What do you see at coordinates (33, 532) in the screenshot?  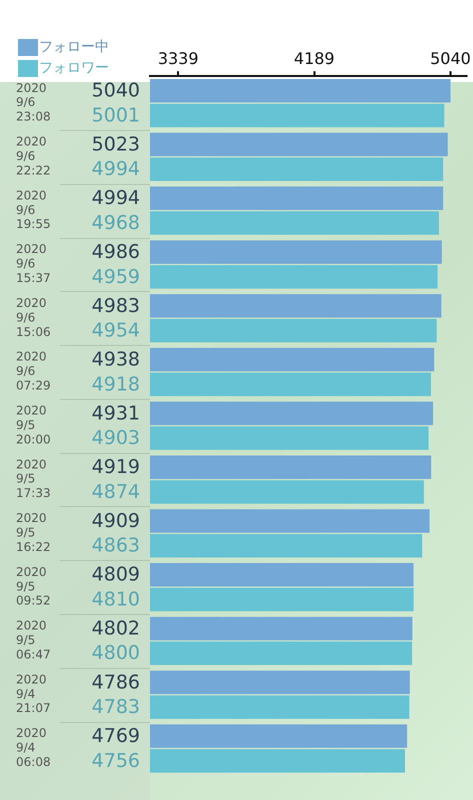 I see `y-tick-label: 2020 9/5 16:22` at bounding box center [33, 532].